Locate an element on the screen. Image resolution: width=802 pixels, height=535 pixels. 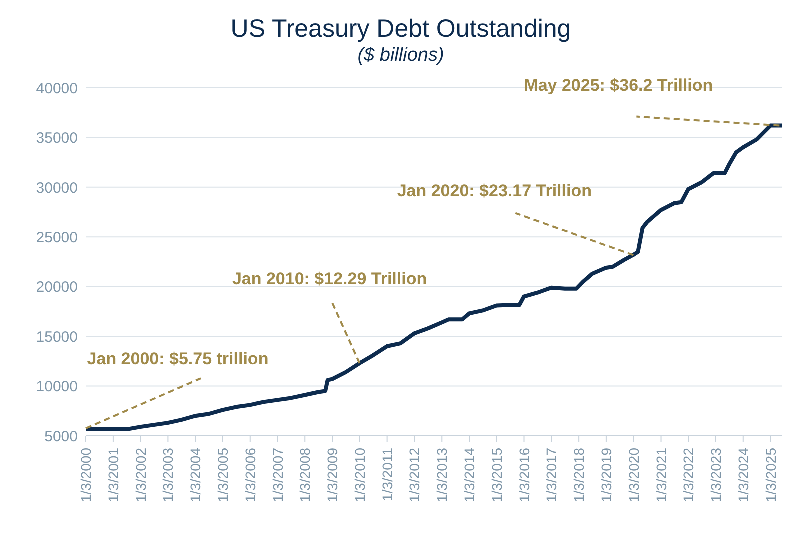
annotation: Jan 2000: $5.75 trillion is located at coordinates (178, 359).